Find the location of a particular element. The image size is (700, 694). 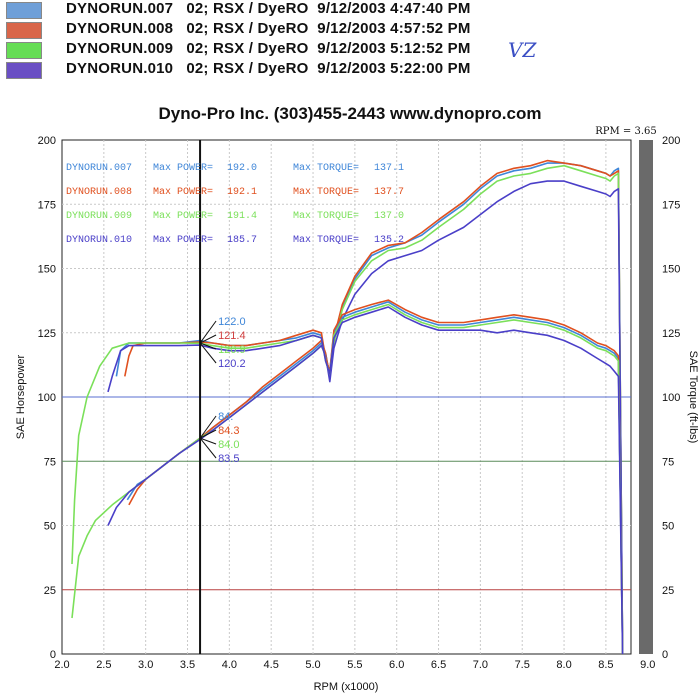

x-tick-label: 3.5 is located at coordinates (187, 665).